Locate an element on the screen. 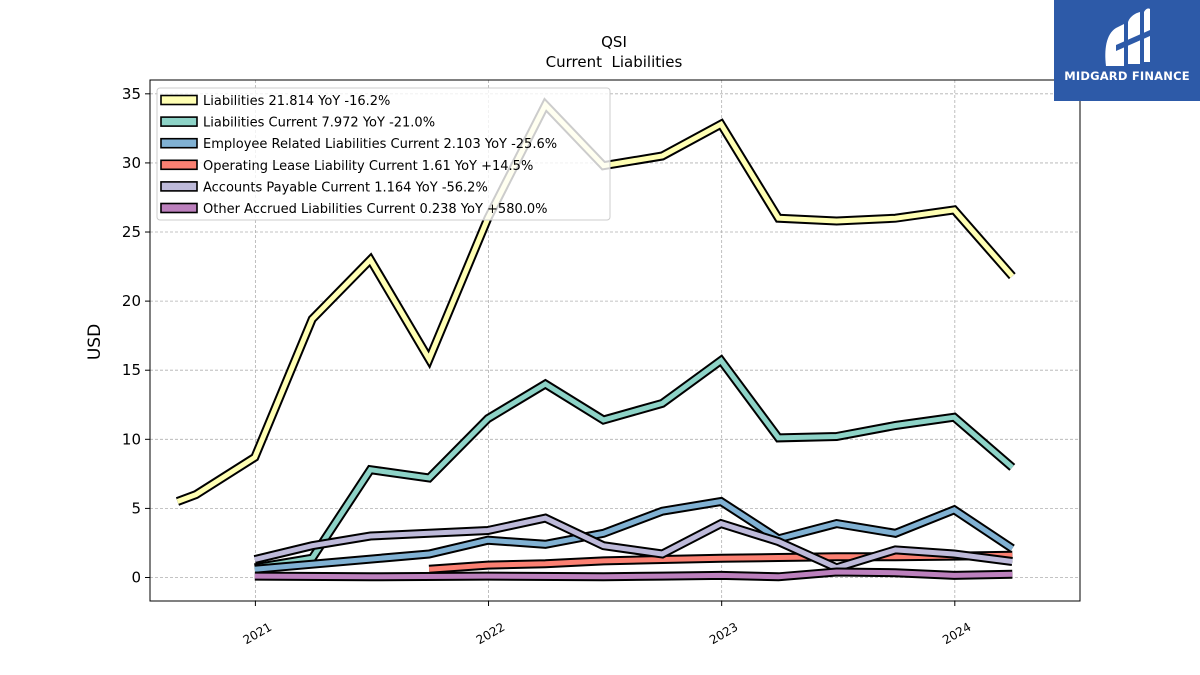  y-tick-label: 30 is located at coordinates (131, 163).